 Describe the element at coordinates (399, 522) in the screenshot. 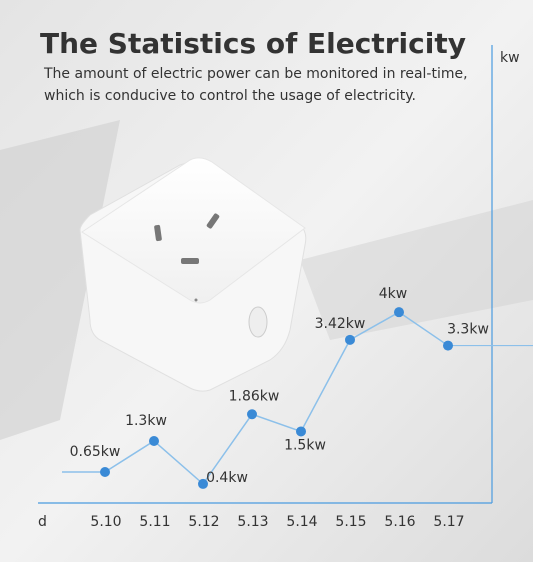

I see `x-tick-label: 5.16` at that location.